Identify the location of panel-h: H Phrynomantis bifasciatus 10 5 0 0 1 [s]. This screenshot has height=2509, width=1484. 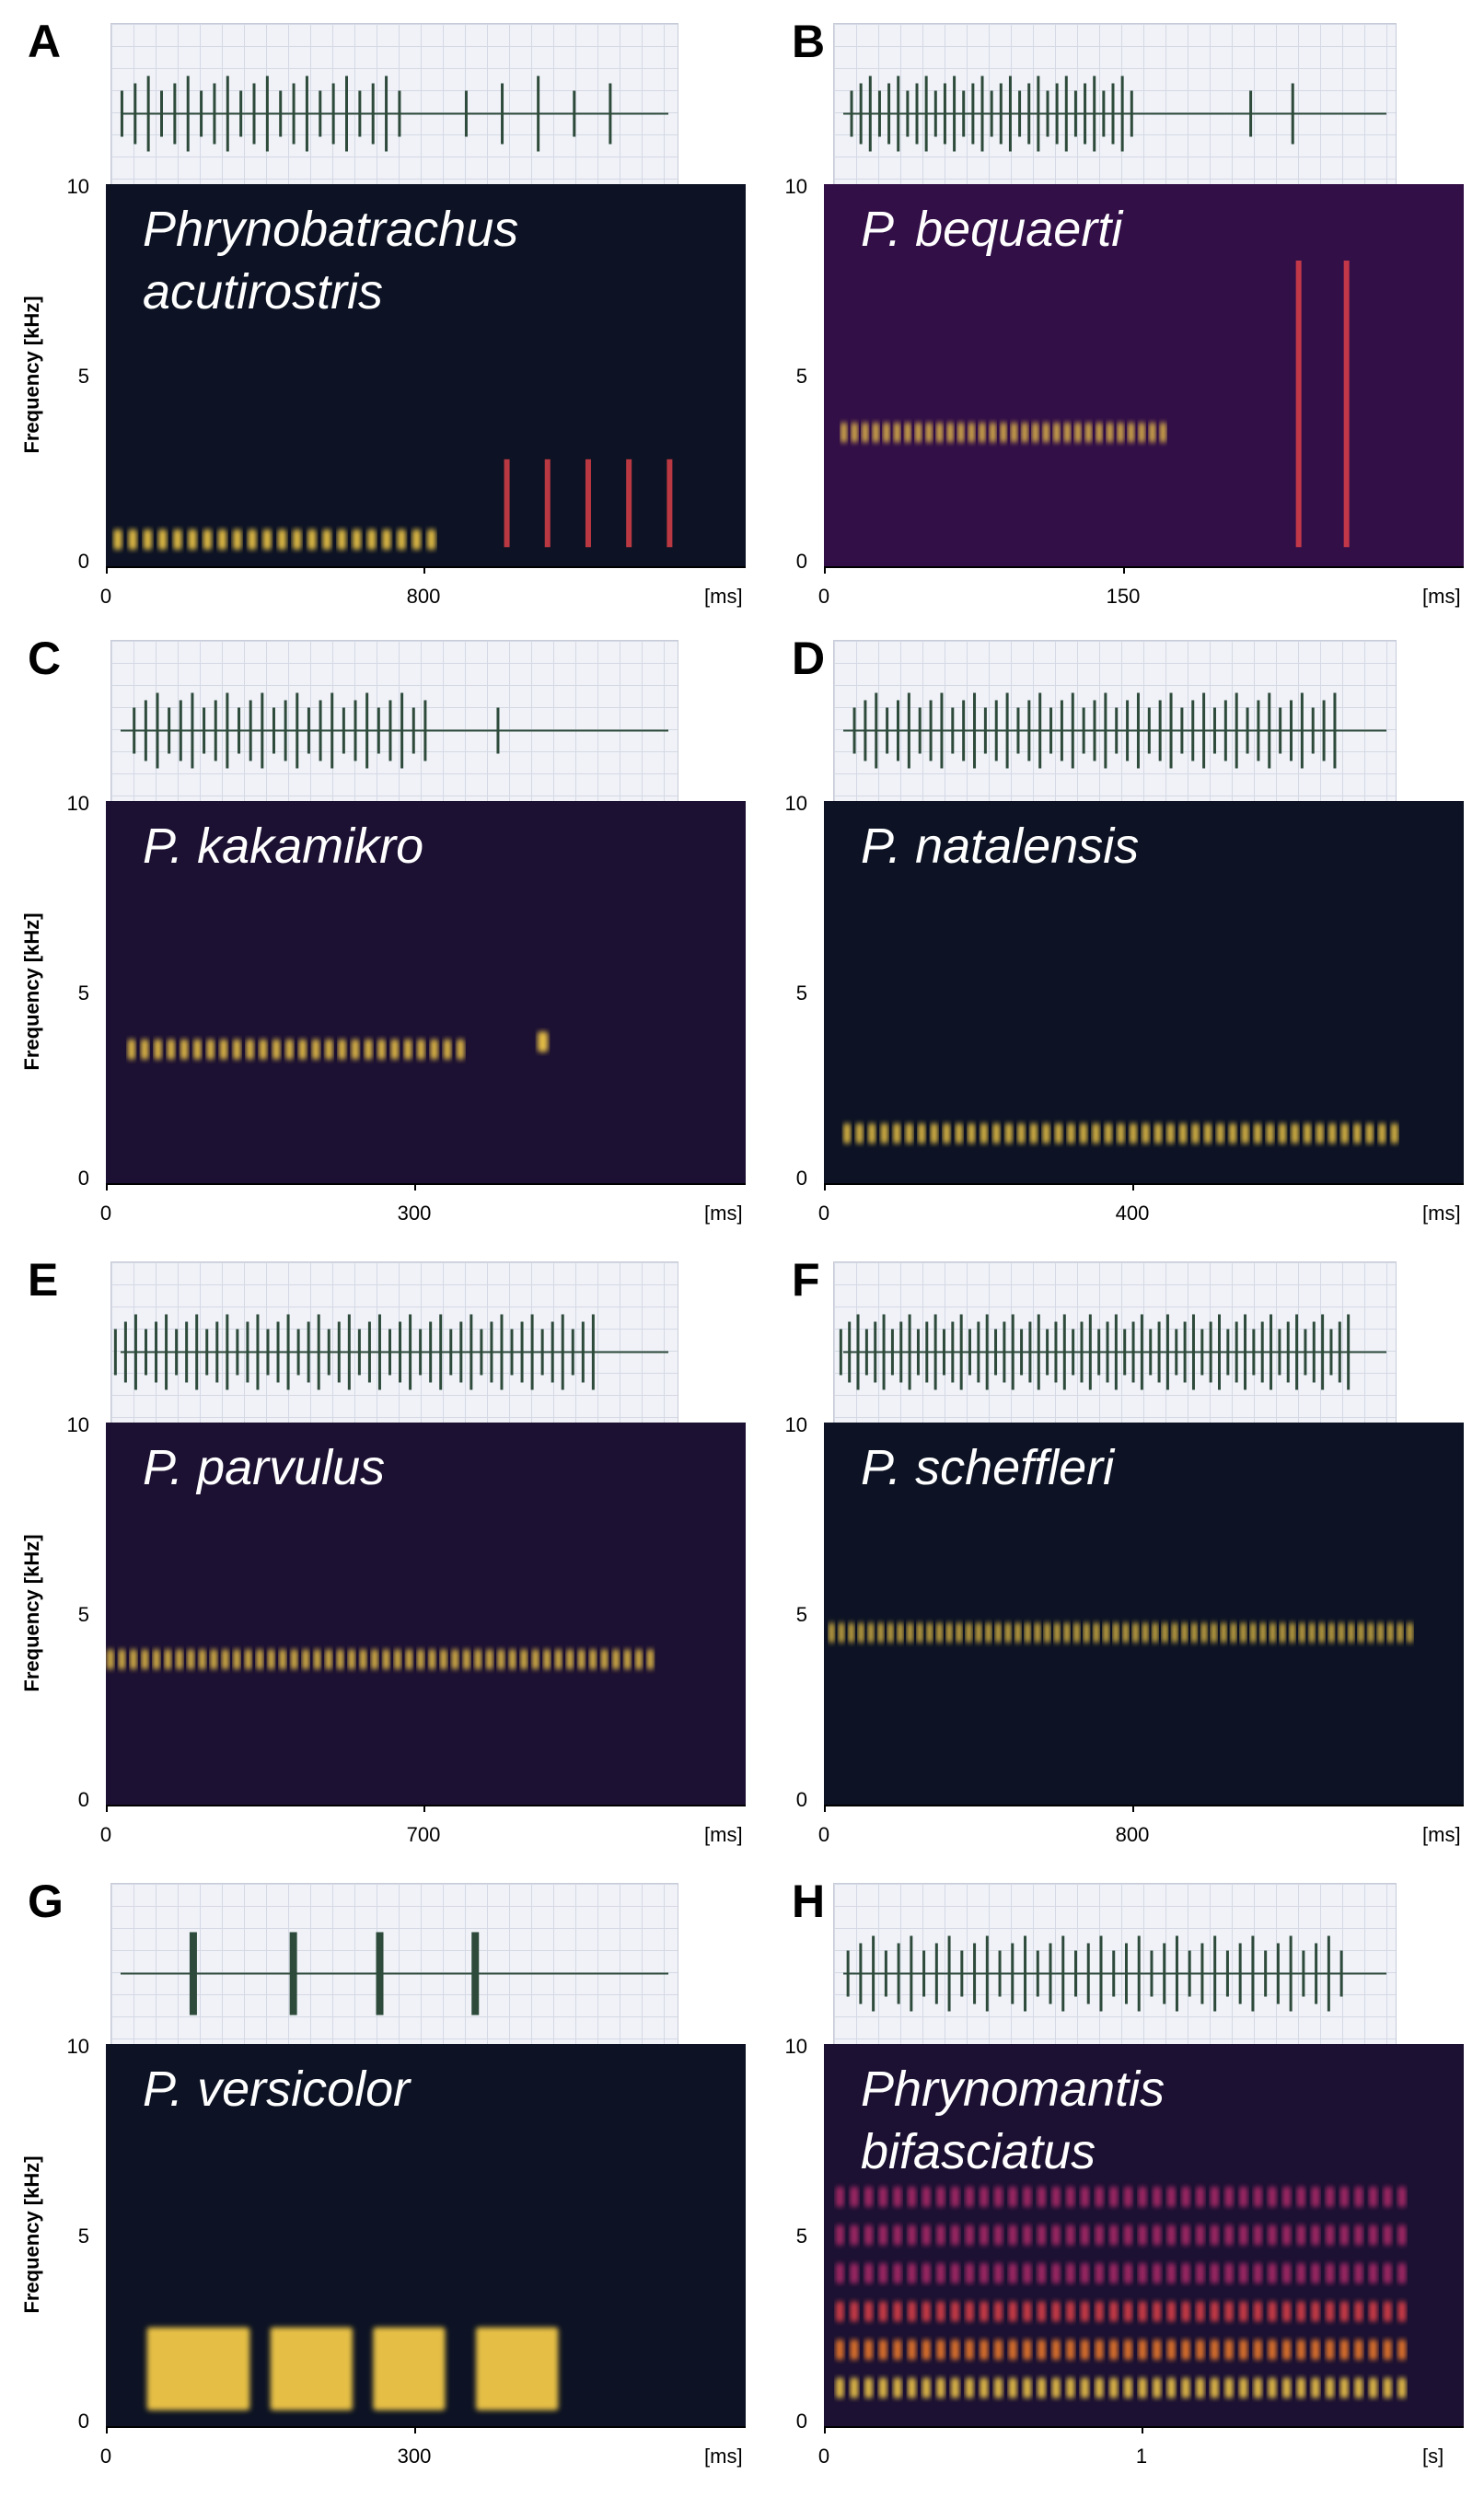
(1091, 2168).